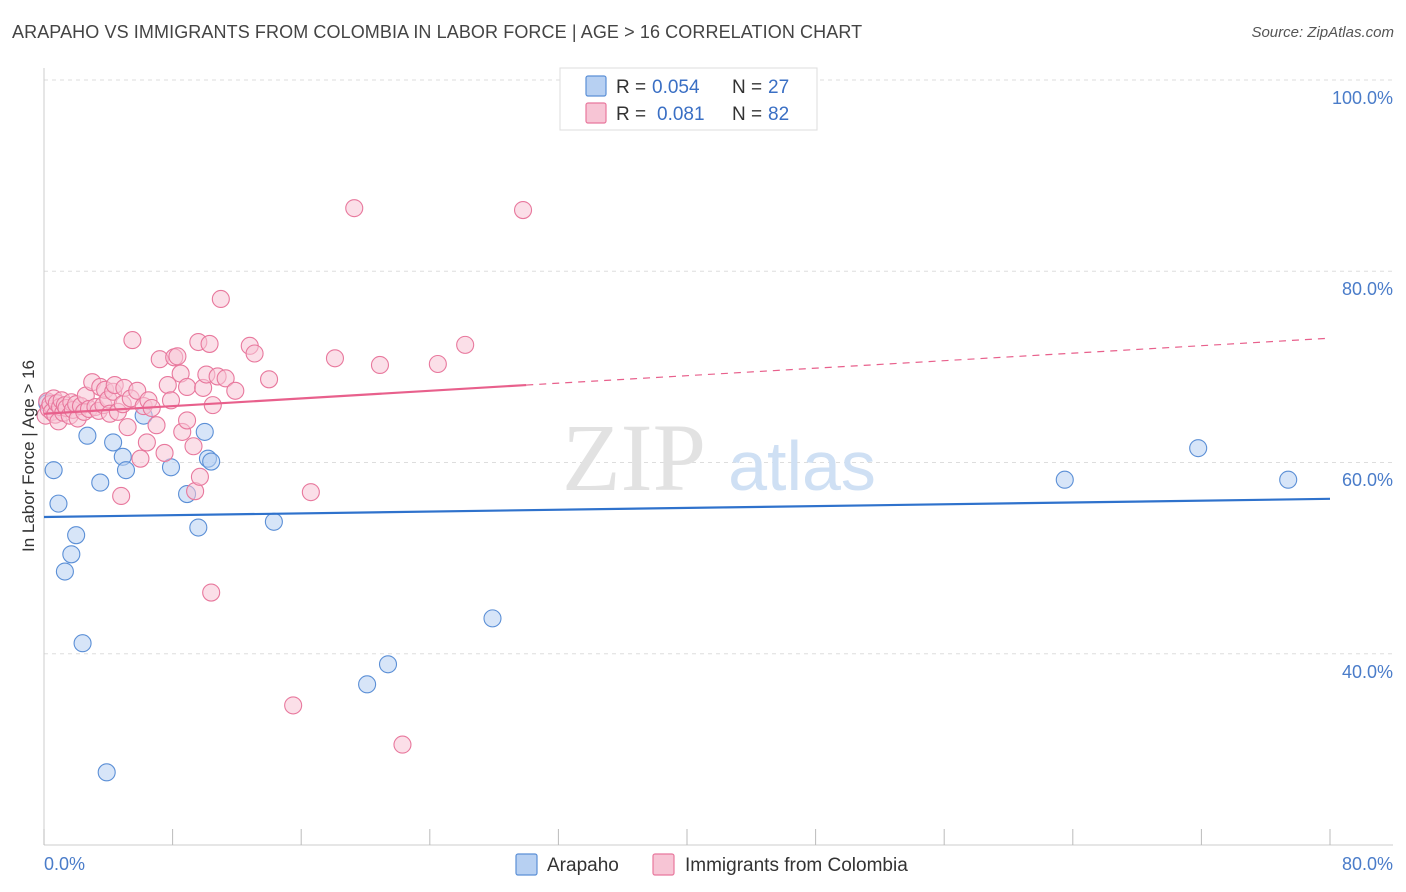 This screenshot has height=892, width=1406. What do you see at coordinates (1362, 98) in the screenshot?
I see `y-tick-label-100: 100.0%` at bounding box center [1362, 98].